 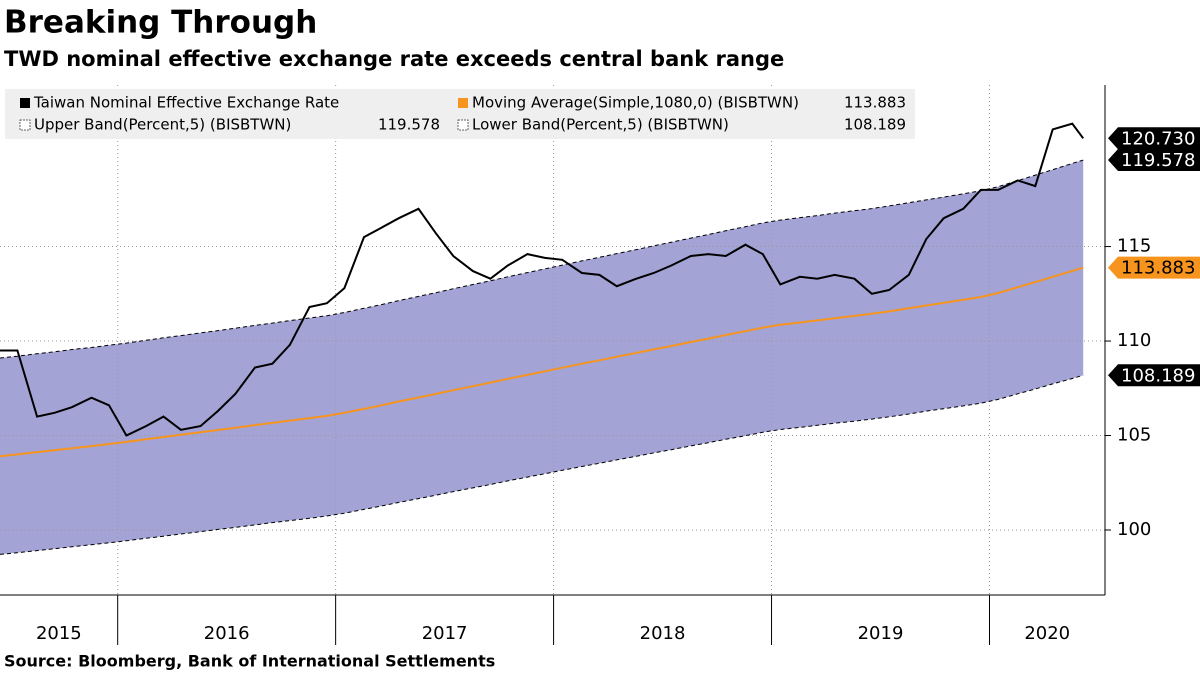 What do you see at coordinates (59, 633) in the screenshot?
I see `x-tick-label: 2015` at bounding box center [59, 633].